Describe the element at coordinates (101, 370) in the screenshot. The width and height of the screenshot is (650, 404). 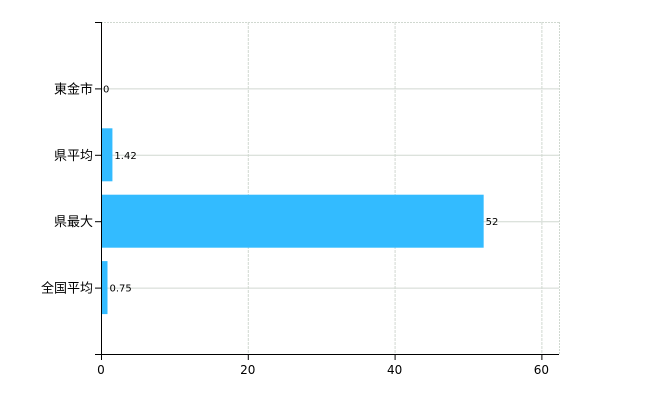
I see `x-tick-label: 0` at that location.